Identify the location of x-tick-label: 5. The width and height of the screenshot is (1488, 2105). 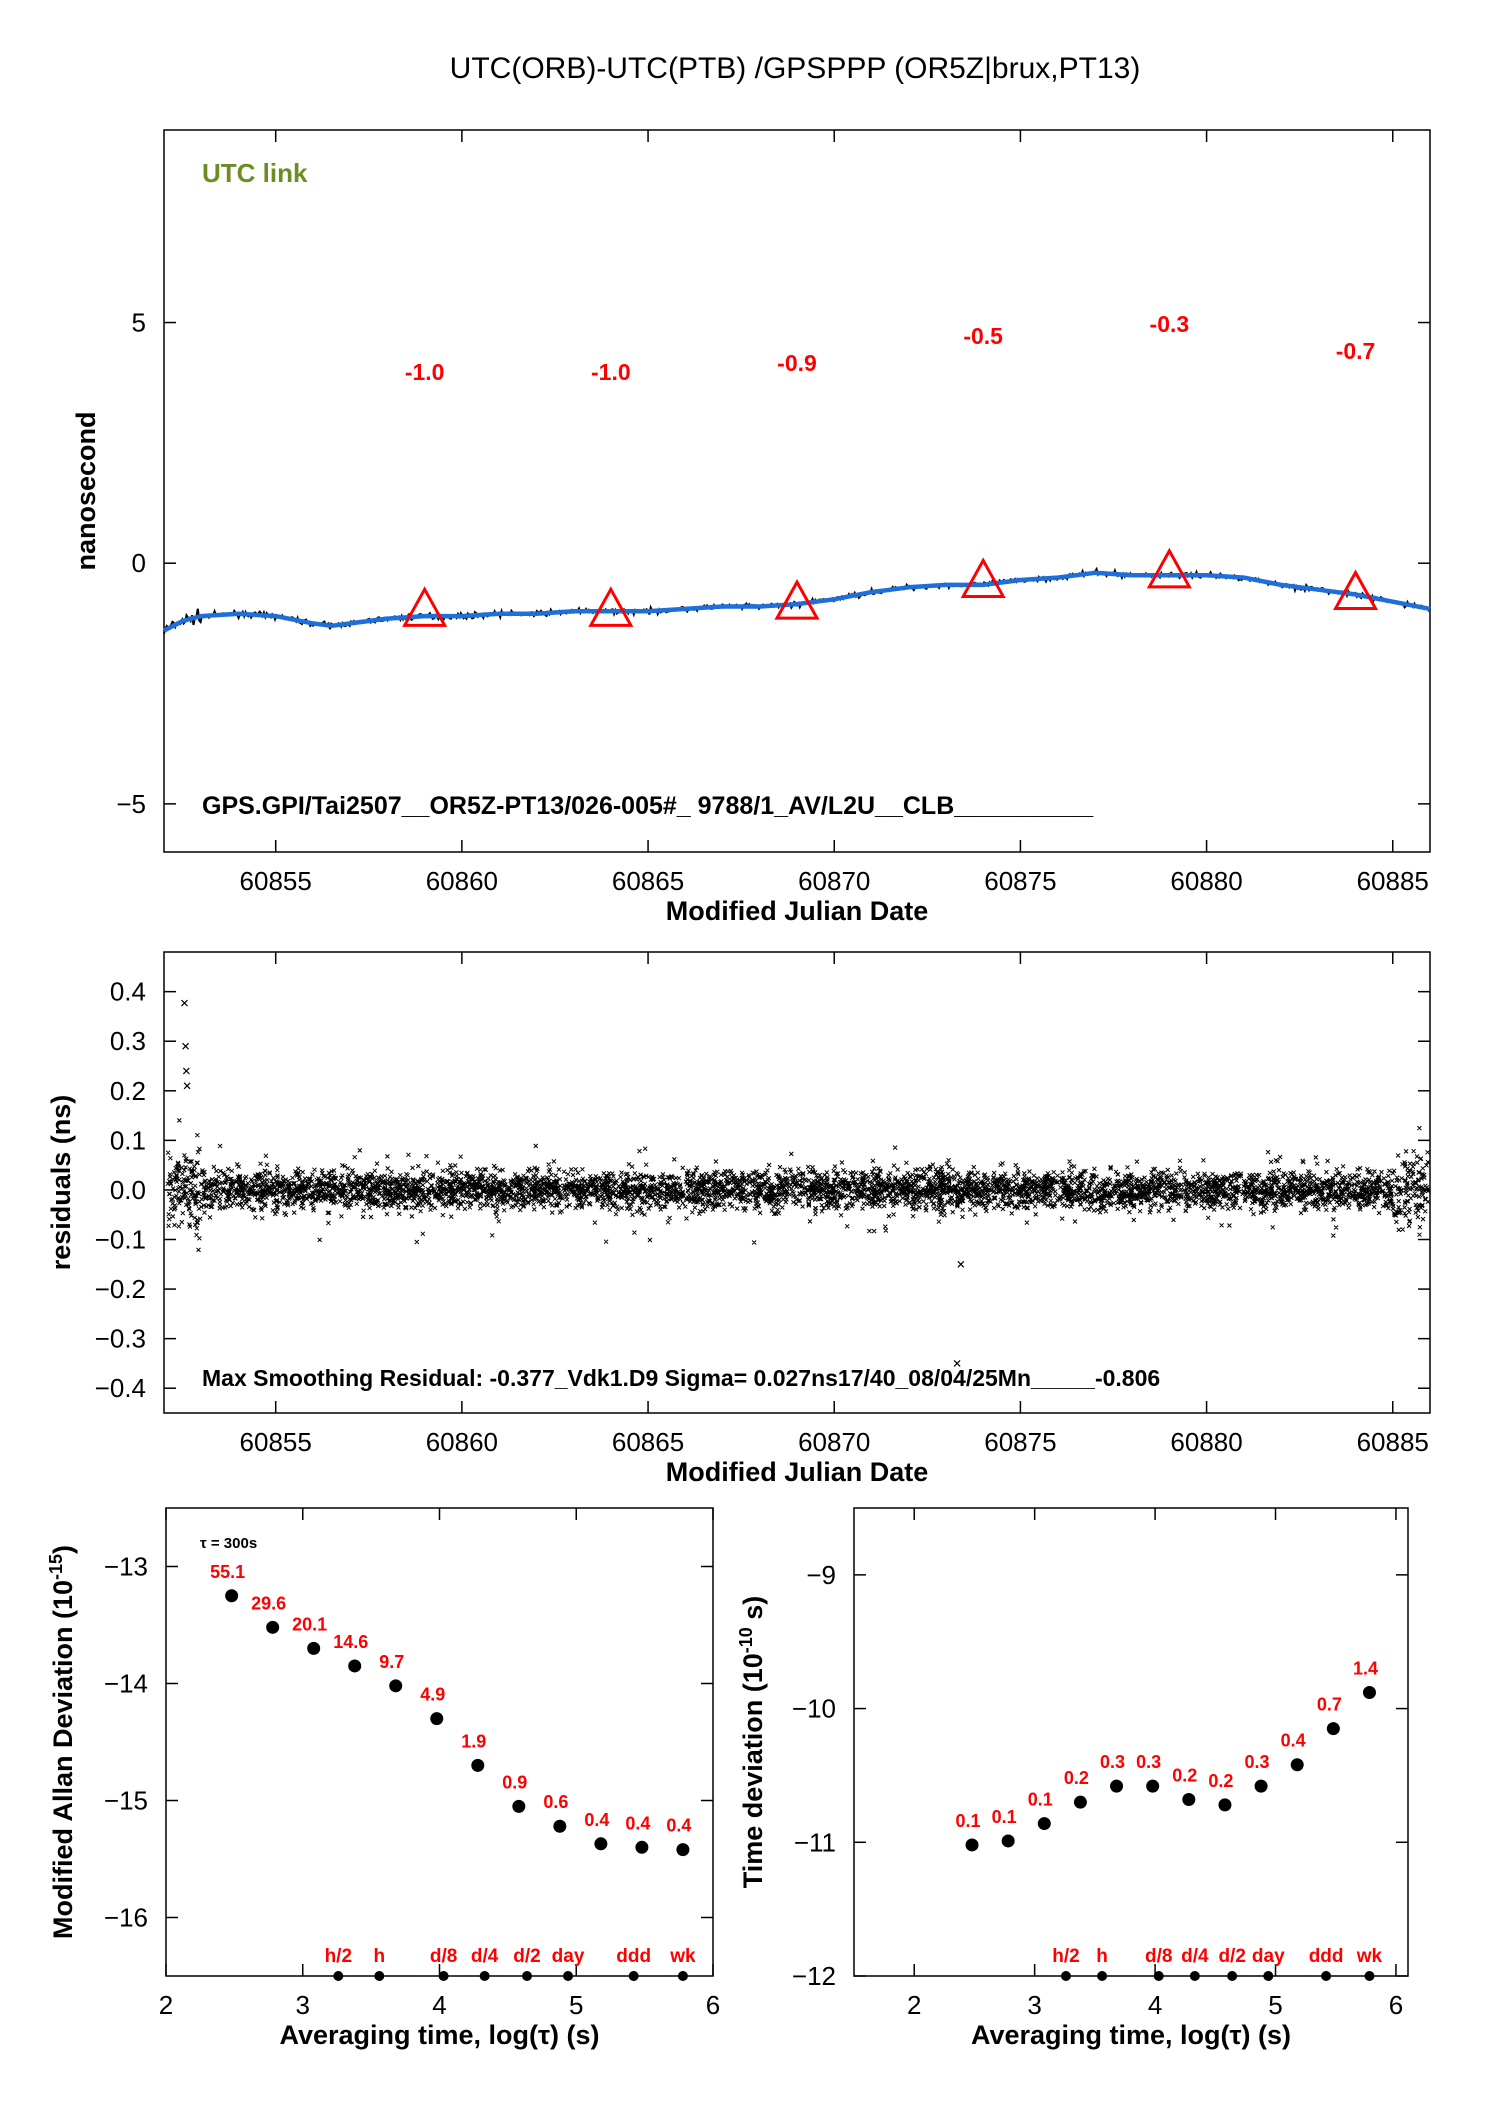
(1275, 2005).